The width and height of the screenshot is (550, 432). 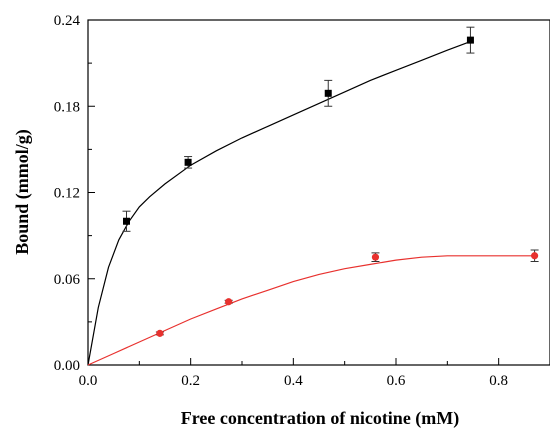 What do you see at coordinates (67, 21) in the screenshot?
I see `y-tick-label: 0.24` at bounding box center [67, 21].